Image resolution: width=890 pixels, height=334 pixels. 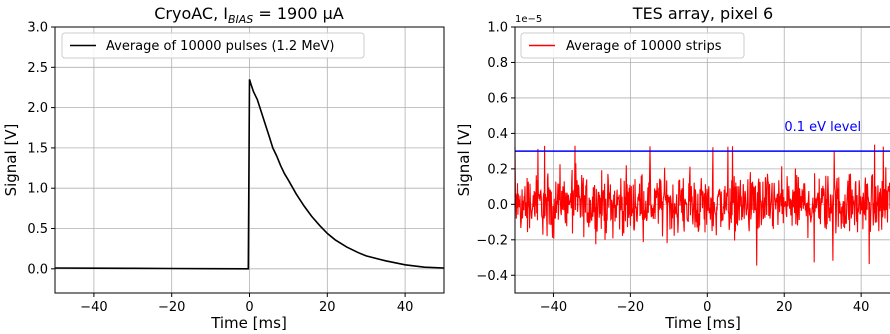 What do you see at coordinates (497, 63) in the screenshot?
I see `tes-ytick-label: 0.8` at bounding box center [497, 63].